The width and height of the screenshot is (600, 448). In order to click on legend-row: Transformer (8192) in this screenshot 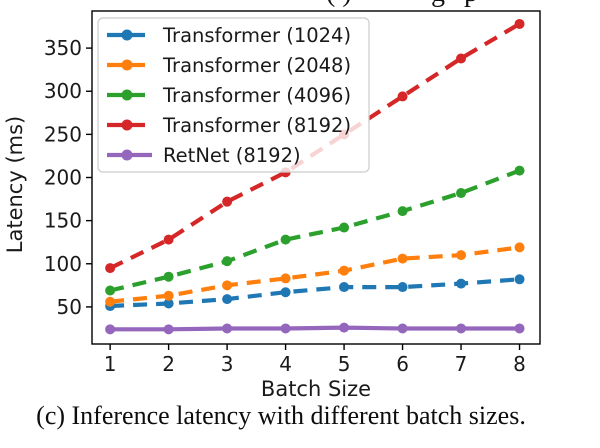, I will do `click(229, 125)`.